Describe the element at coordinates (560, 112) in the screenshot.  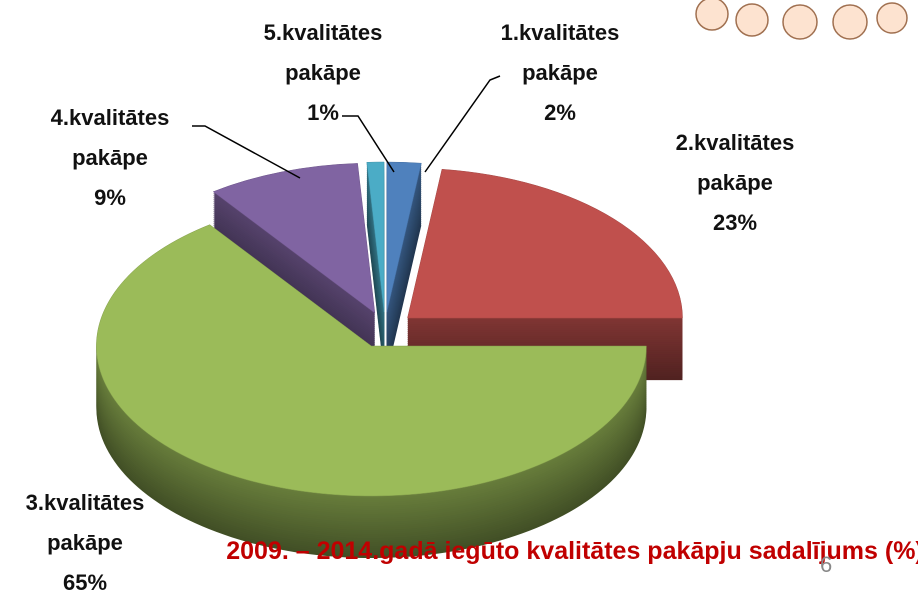
I see `value-label: 2%` at that location.